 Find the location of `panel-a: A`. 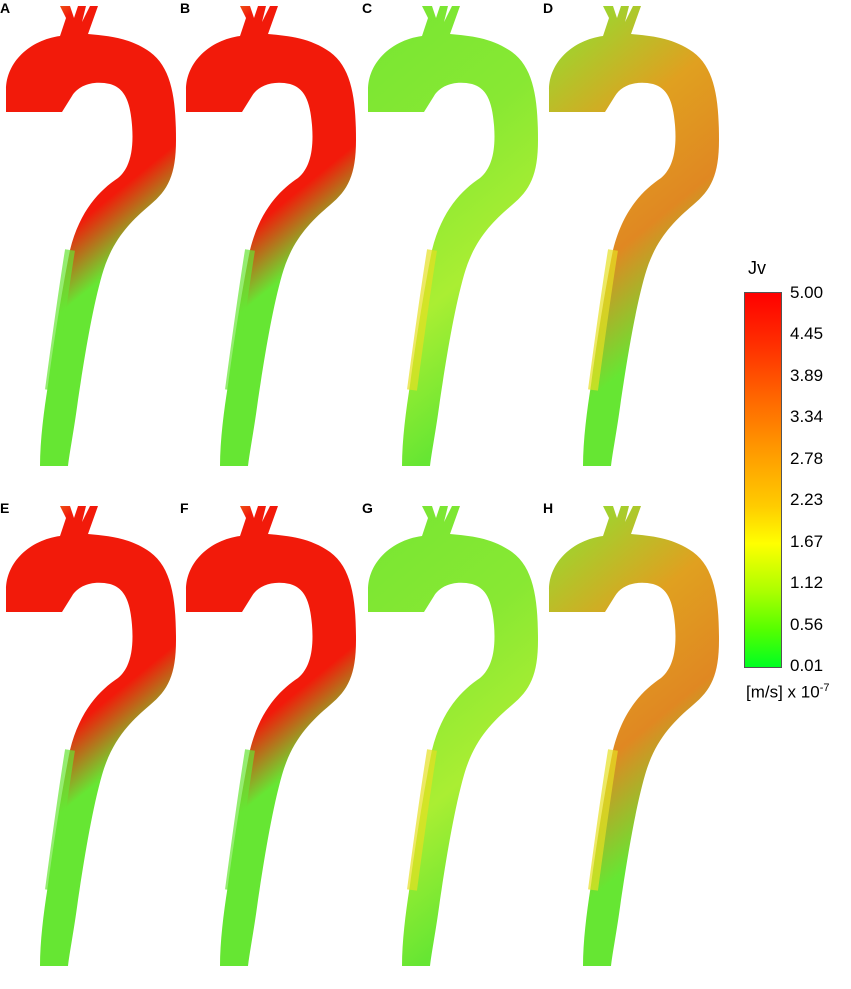

panel-a: A is located at coordinates (90, 240).